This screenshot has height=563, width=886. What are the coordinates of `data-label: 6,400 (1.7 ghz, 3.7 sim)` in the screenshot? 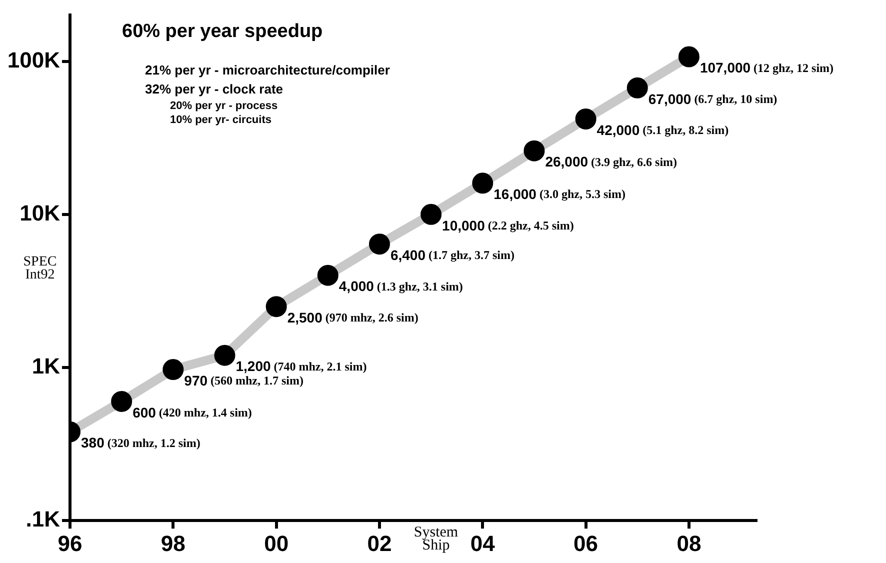 It's located at (452, 254).